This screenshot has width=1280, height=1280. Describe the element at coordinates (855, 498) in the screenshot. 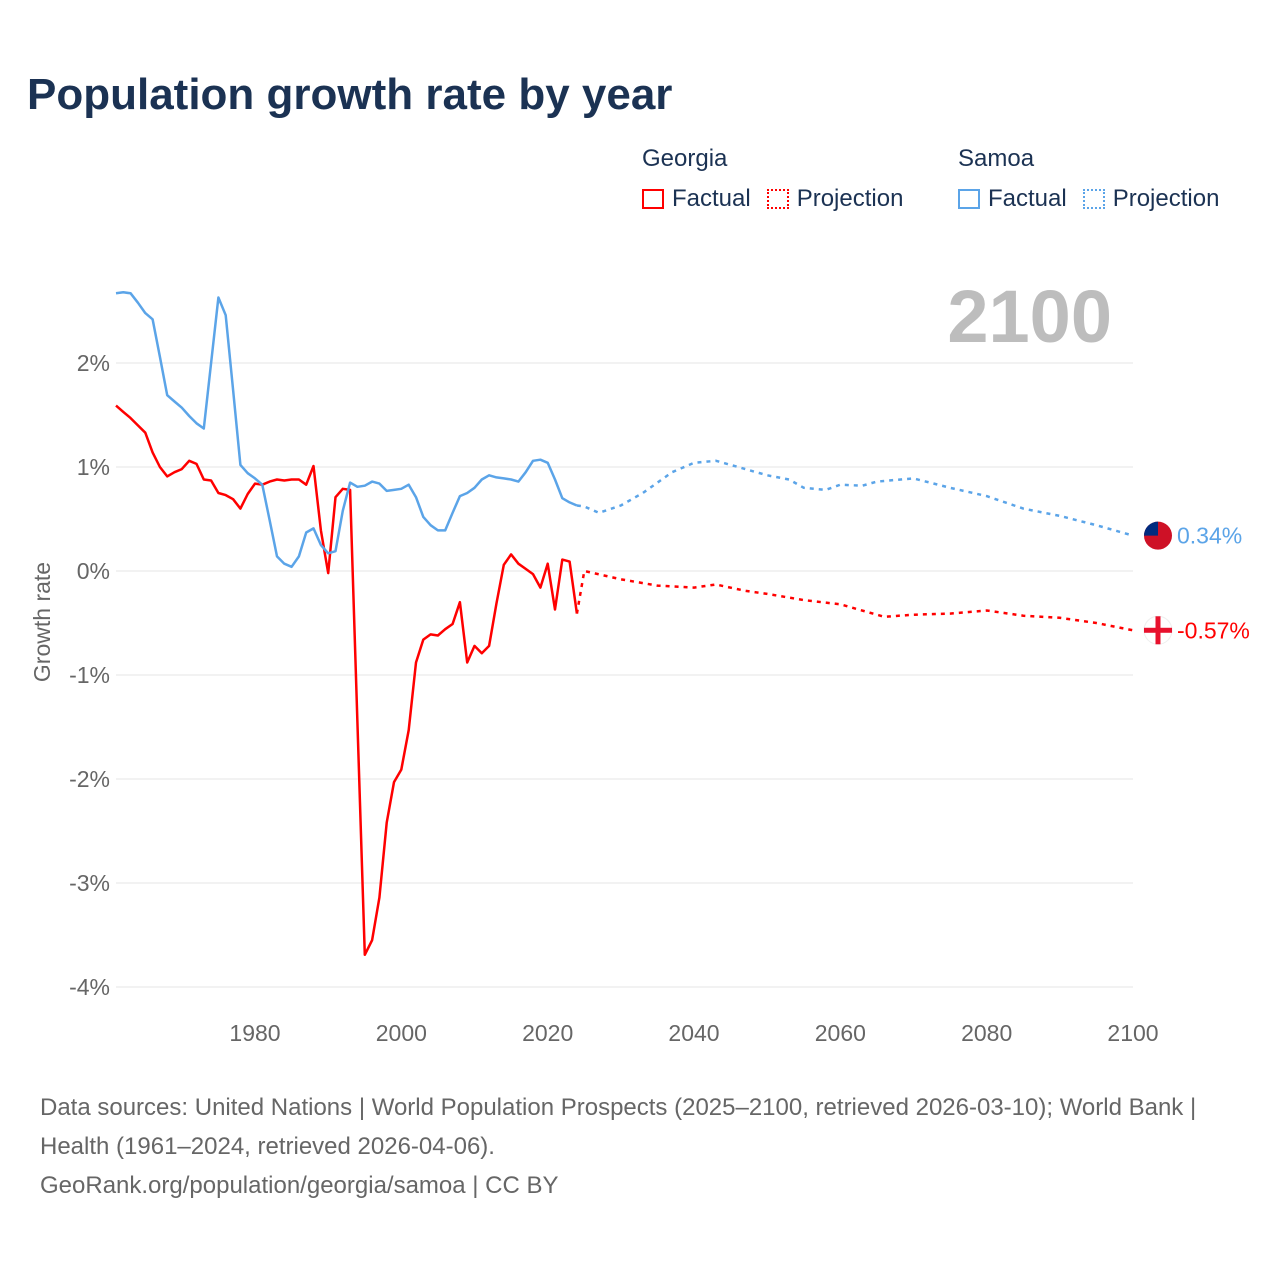

I see `series-line-samoa-projection` at that location.